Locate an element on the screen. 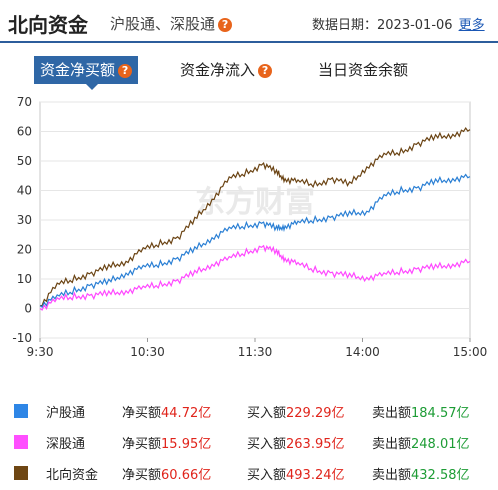 This screenshot has height=490, width=498. legend-name: 北向资金 is located at coordinates (72, 475).